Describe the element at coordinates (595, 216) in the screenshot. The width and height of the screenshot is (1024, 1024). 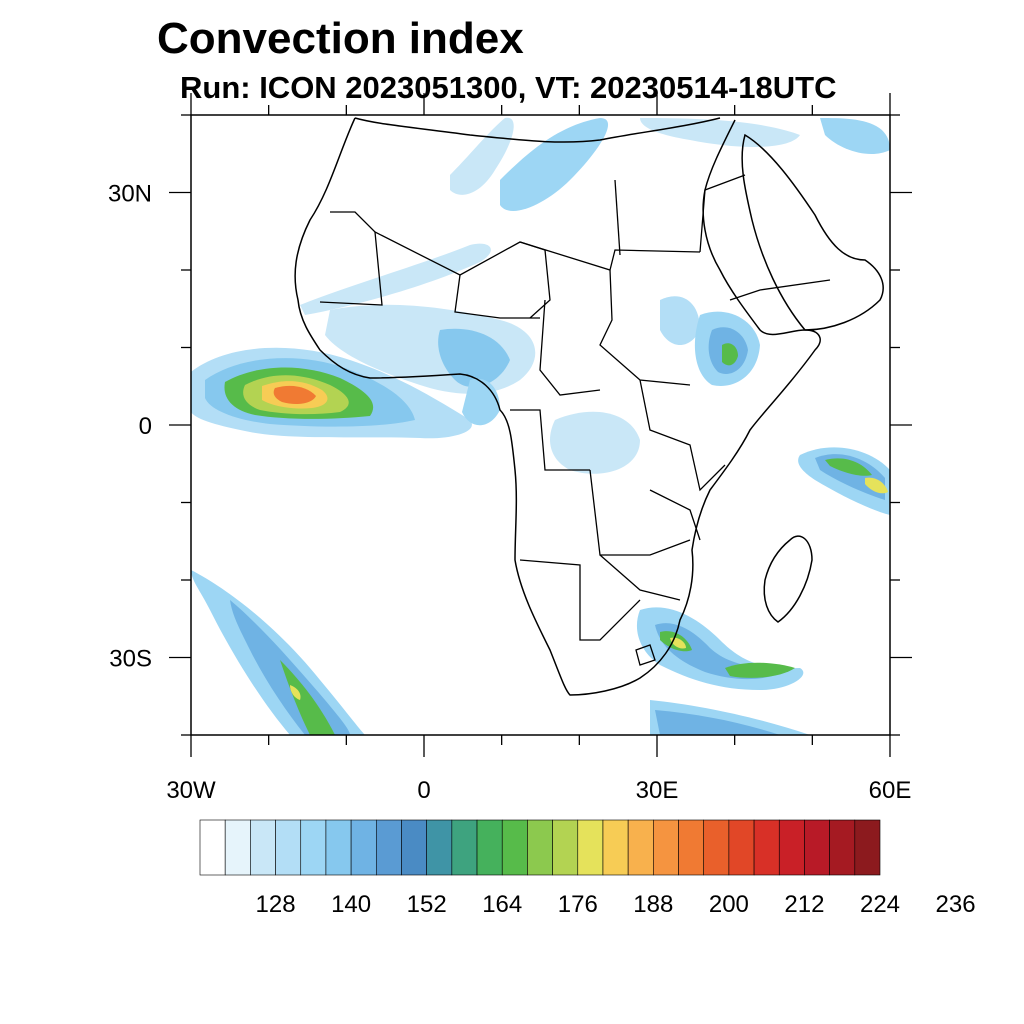
I see `field-sahara-streaks` at that location.